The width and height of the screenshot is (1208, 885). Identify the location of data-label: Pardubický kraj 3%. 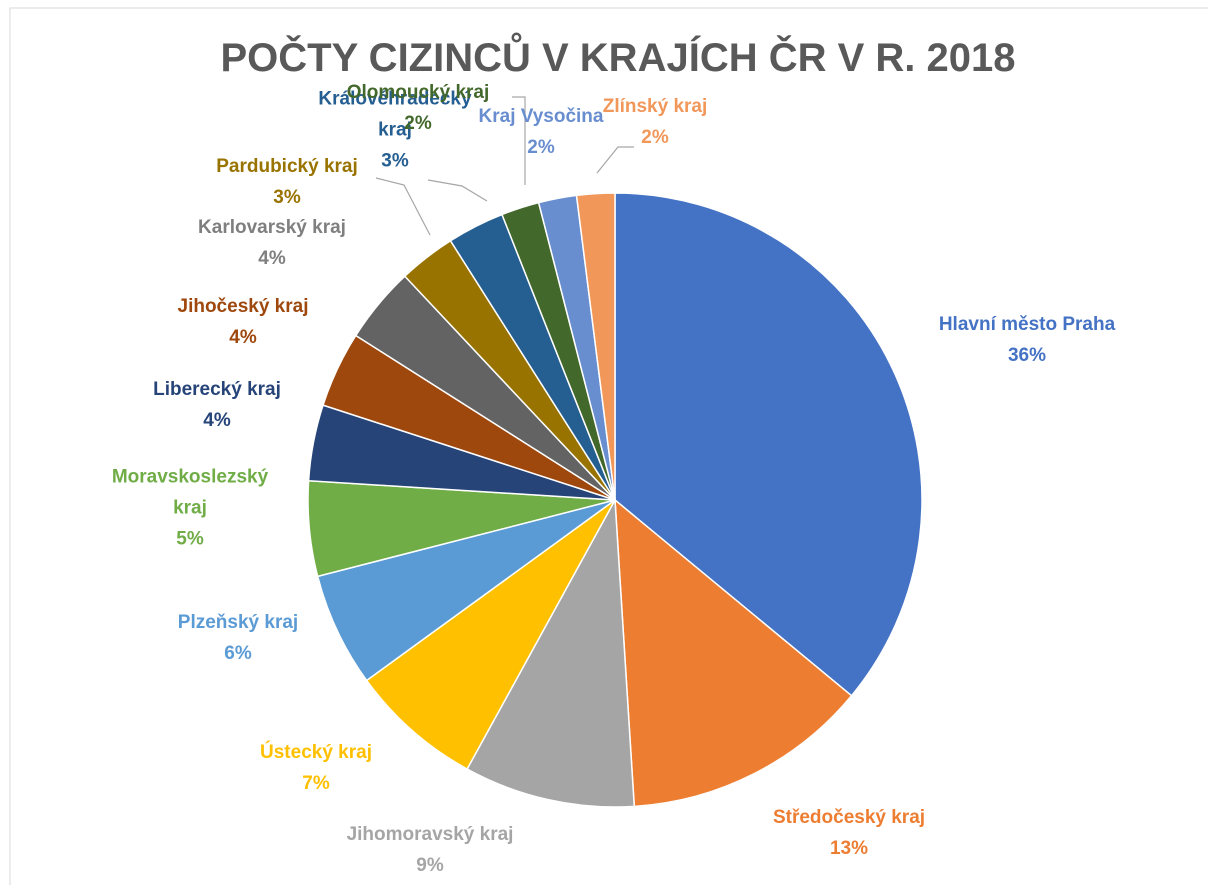
(287, 182).